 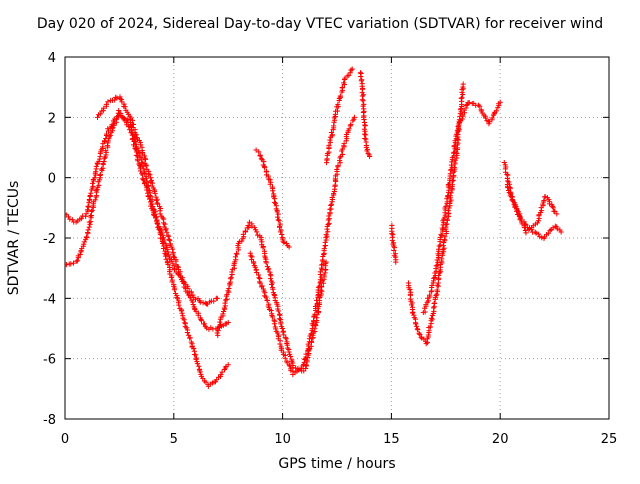 What do you see at coordinates (49, 420) in the screenshot?
I see `y-tick-label: -8` at bounding box center [49, 420].